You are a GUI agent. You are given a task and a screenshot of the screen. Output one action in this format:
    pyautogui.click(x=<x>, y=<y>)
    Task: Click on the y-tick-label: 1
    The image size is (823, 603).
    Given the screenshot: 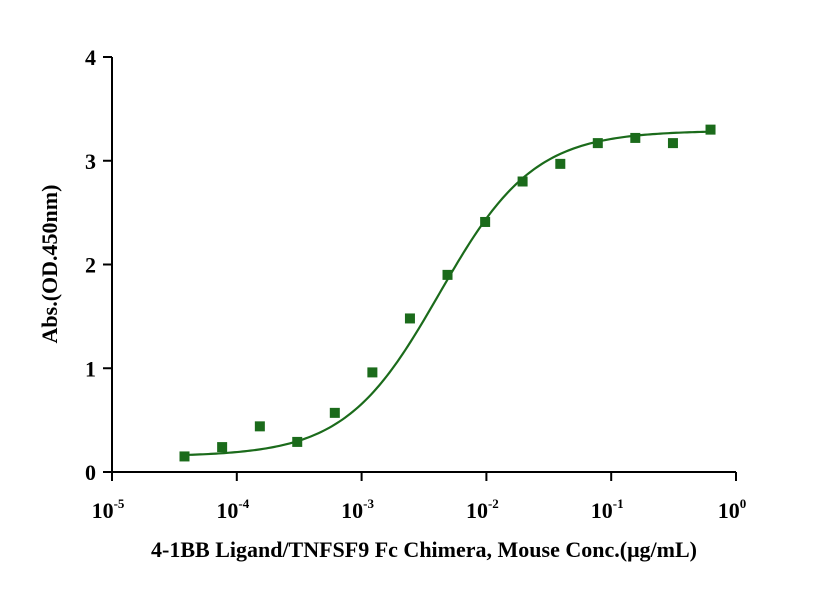 What is the action you would take?
    pyautogui.click(x=90, y=368)
    